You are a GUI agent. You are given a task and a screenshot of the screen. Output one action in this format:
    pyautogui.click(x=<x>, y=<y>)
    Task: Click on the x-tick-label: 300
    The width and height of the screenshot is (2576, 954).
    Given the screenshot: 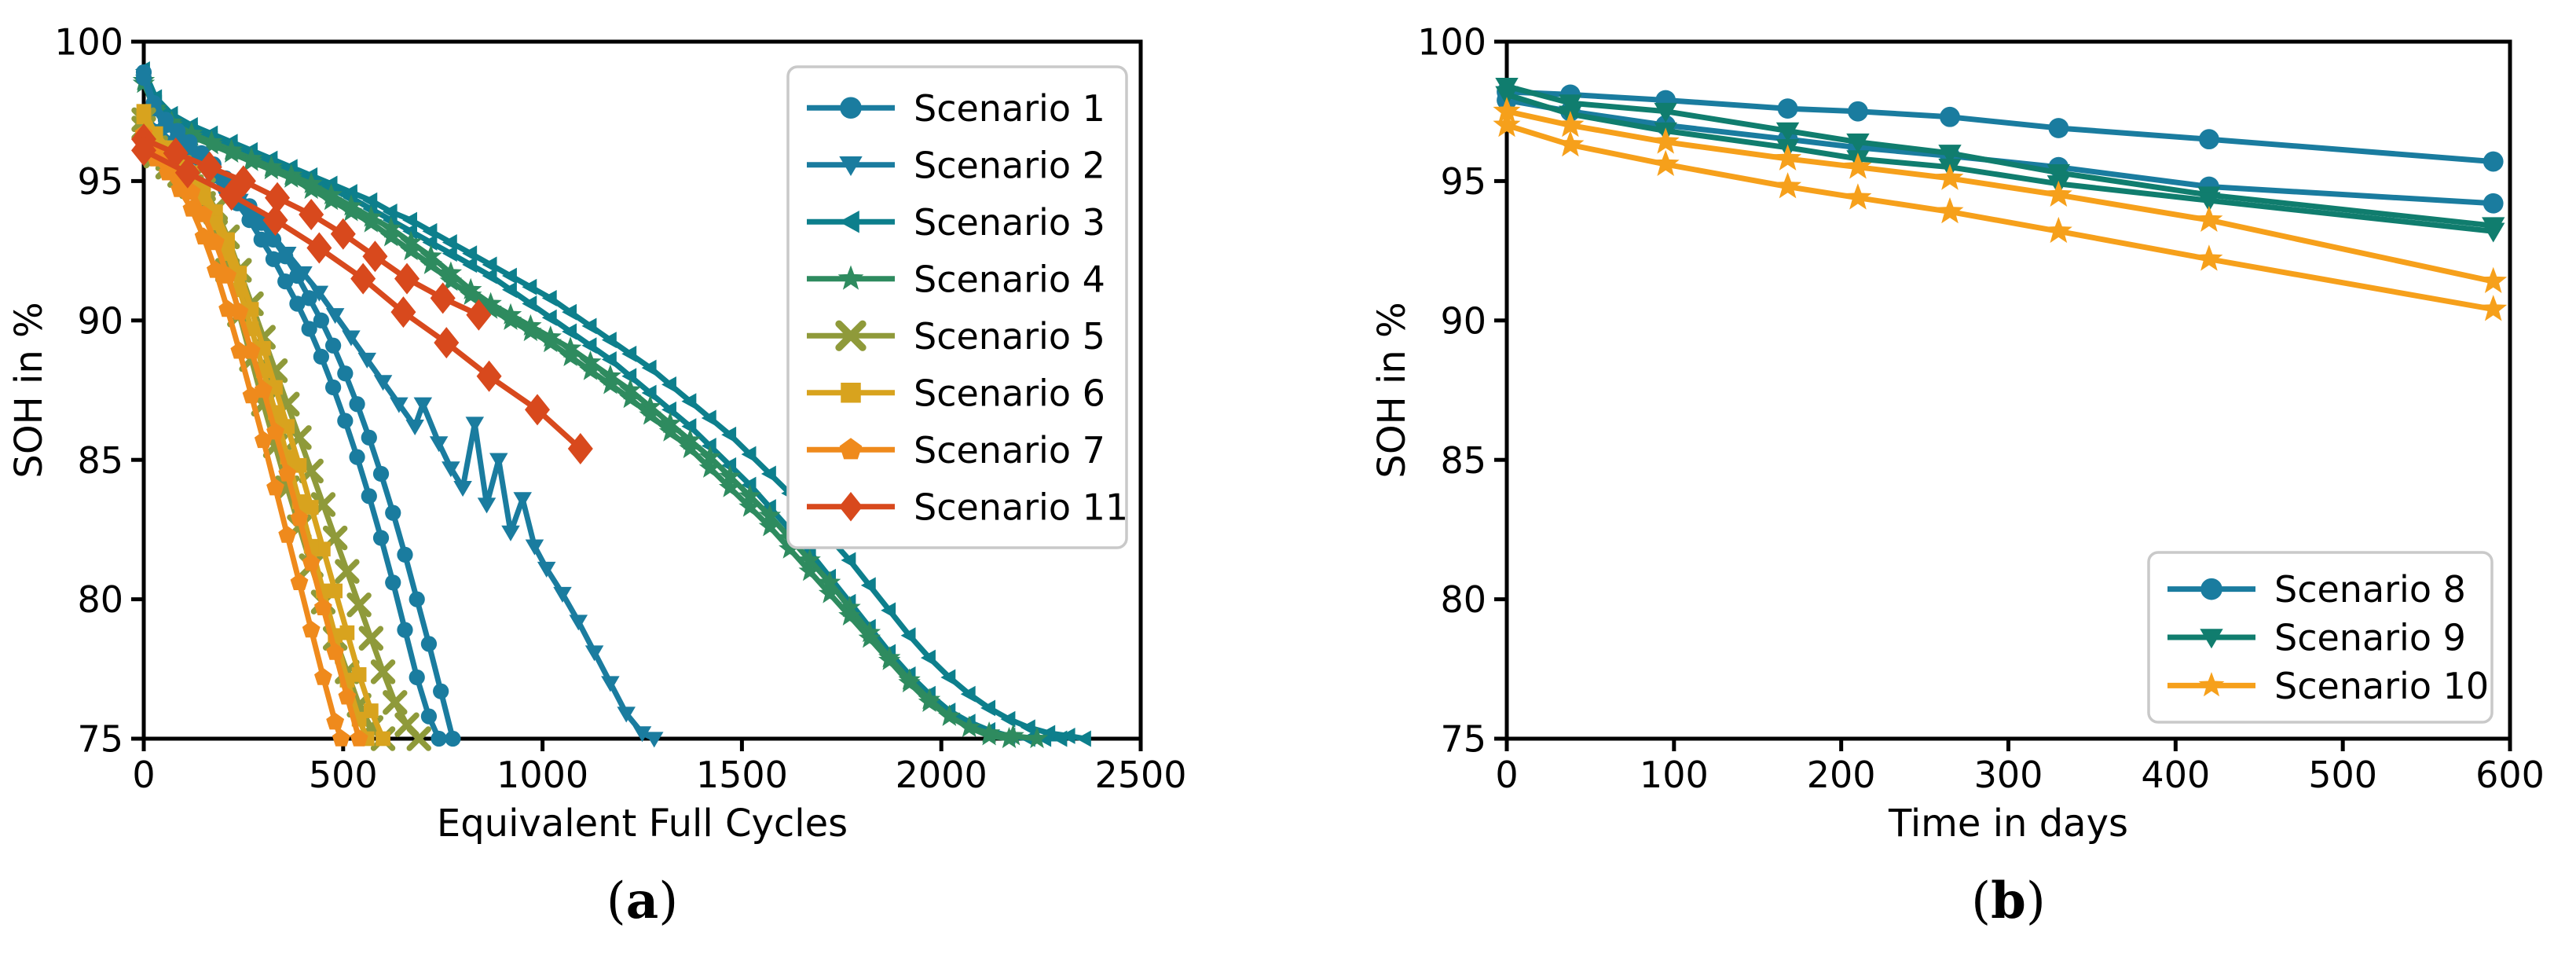 What is the action you would take?
    pyautogui.click(x=2008, y=775)
    